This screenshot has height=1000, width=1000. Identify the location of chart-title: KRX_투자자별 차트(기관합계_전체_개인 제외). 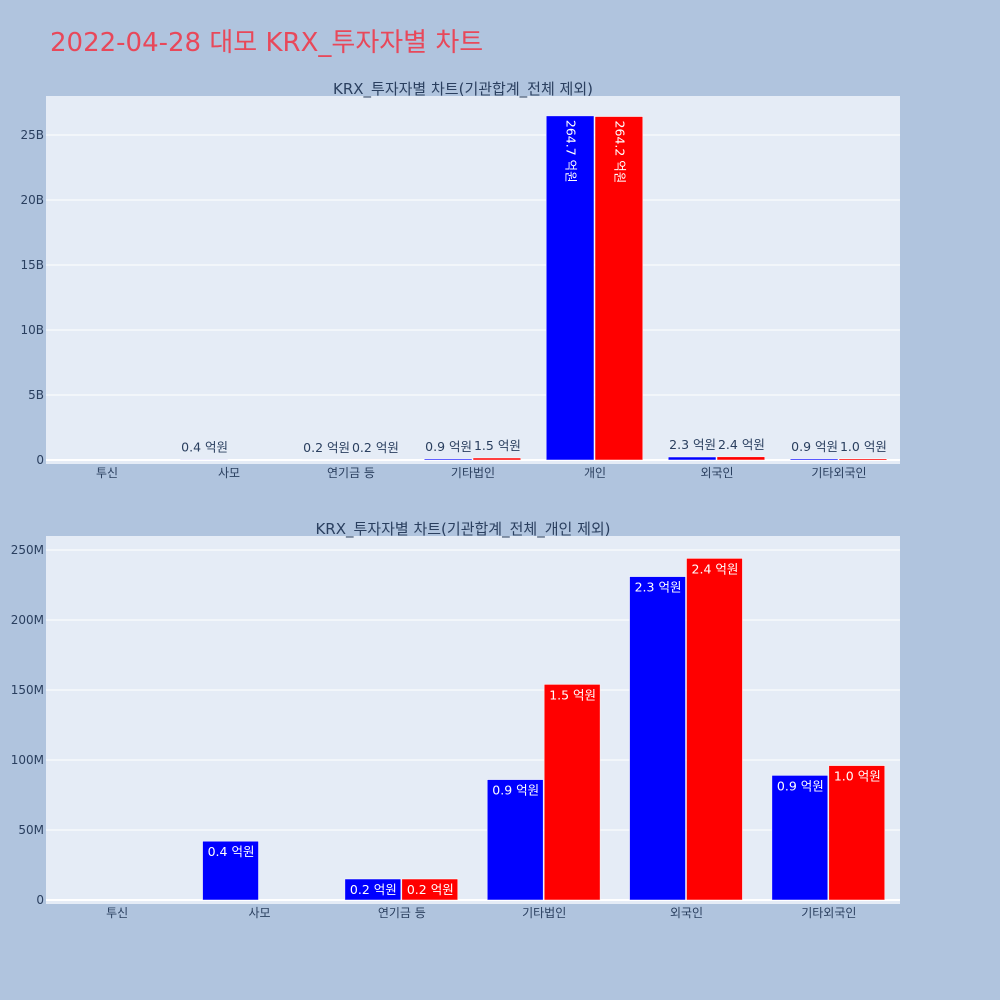
(462, 529).